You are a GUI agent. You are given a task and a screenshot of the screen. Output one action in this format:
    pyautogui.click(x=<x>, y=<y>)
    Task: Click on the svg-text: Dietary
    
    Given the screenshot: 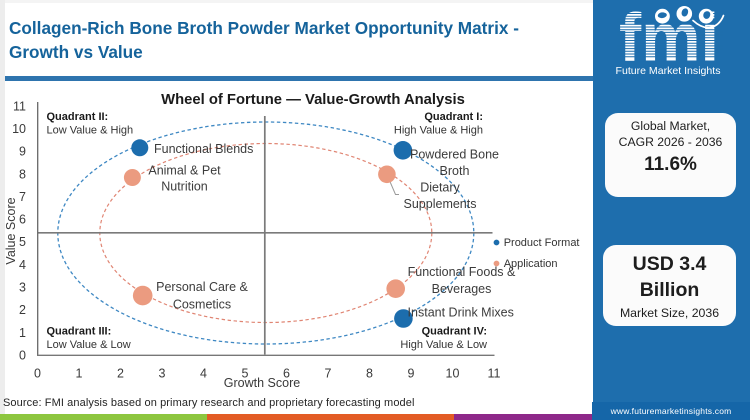 What is the action you would take?
    pyautogui.click(x=440, y=188)
    